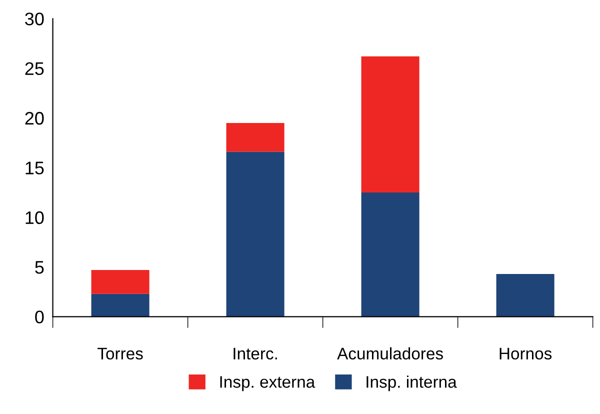 The image size is (600, 414). What do you see at coordinates (34, 19) in the screenshot?
I see `y-tick-label: 30` at bounding box center [34, 19].